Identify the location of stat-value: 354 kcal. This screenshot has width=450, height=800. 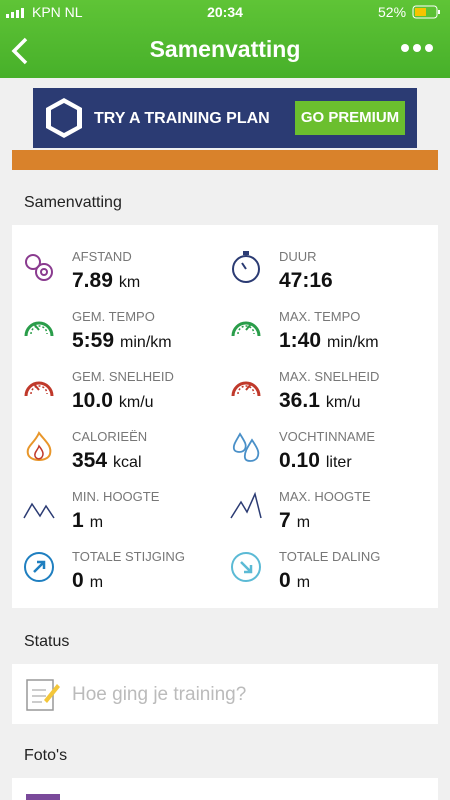
(107, 461).